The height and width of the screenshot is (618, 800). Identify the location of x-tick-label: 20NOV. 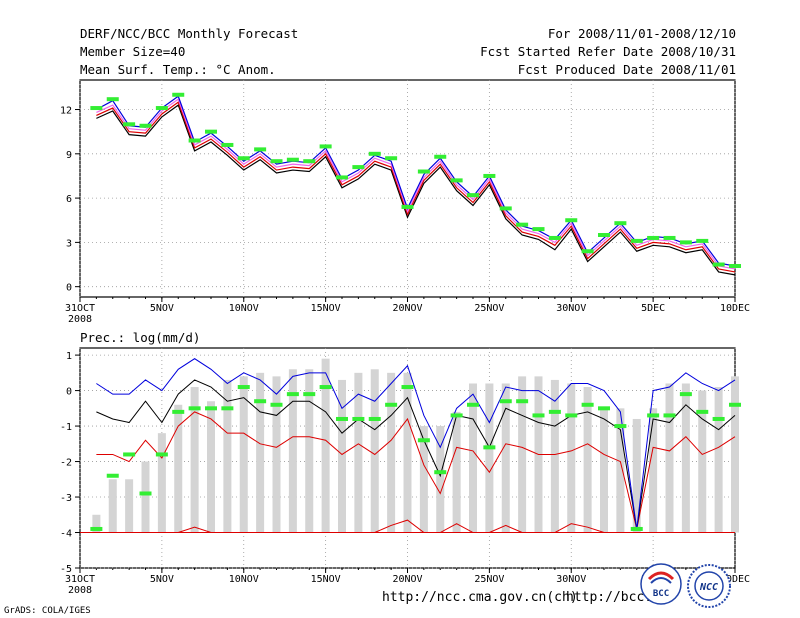
(407, 579).